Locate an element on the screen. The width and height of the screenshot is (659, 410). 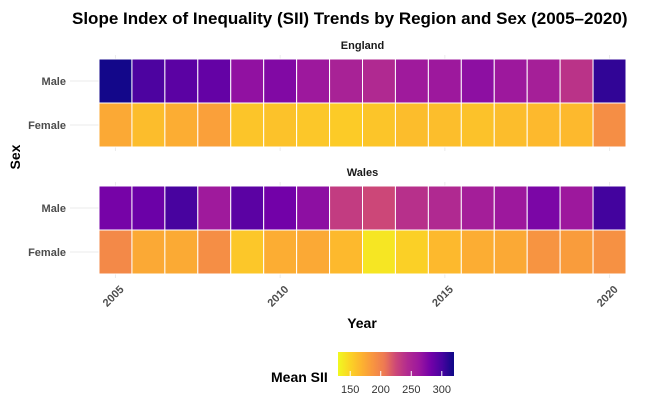
x-tick-label: 2005 is located at coordinates (114, 297).